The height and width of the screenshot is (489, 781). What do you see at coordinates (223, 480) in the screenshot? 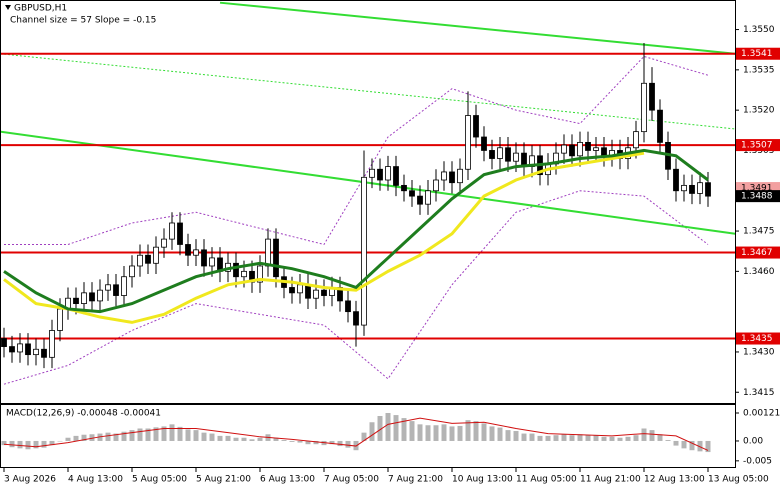
I see `x-tick-label: 5 Aug 21:00` at bounding box center [223, 480].